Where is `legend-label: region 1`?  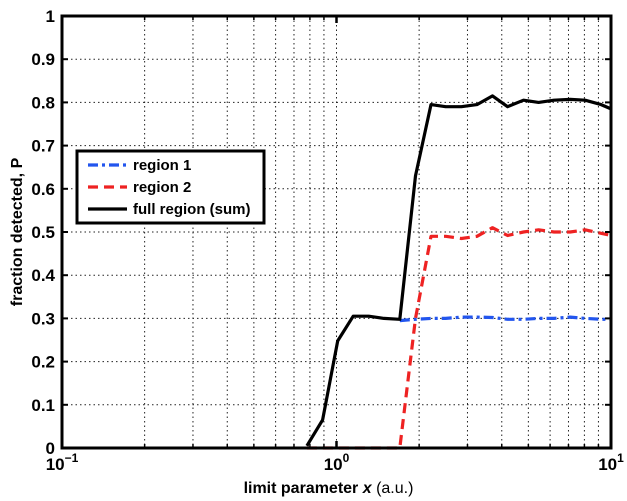 legend-label: region 1 is located at coordinates (162, 165).